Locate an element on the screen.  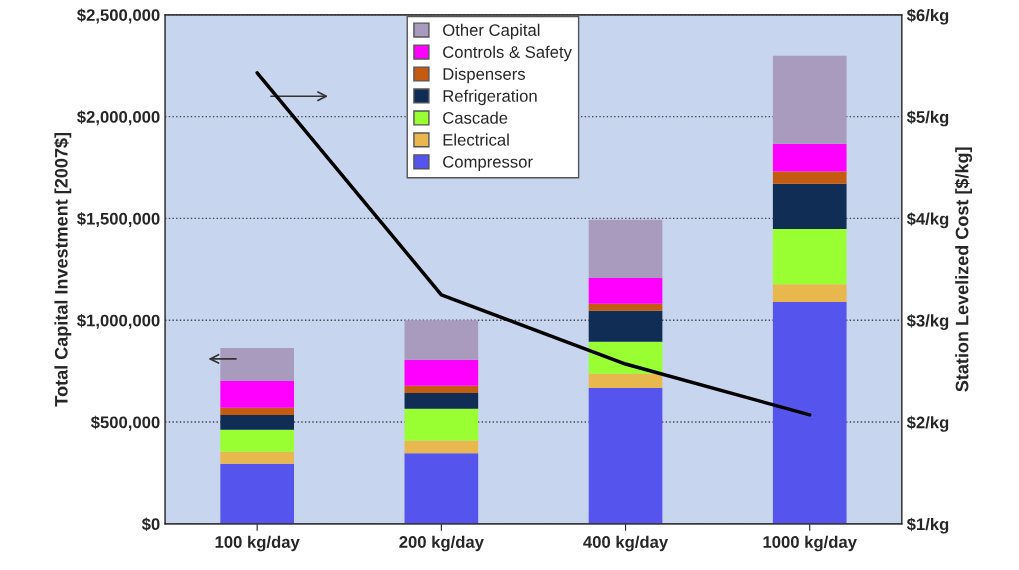
y-tick-label: $1,000,000 is located at coordinates (118, 321).